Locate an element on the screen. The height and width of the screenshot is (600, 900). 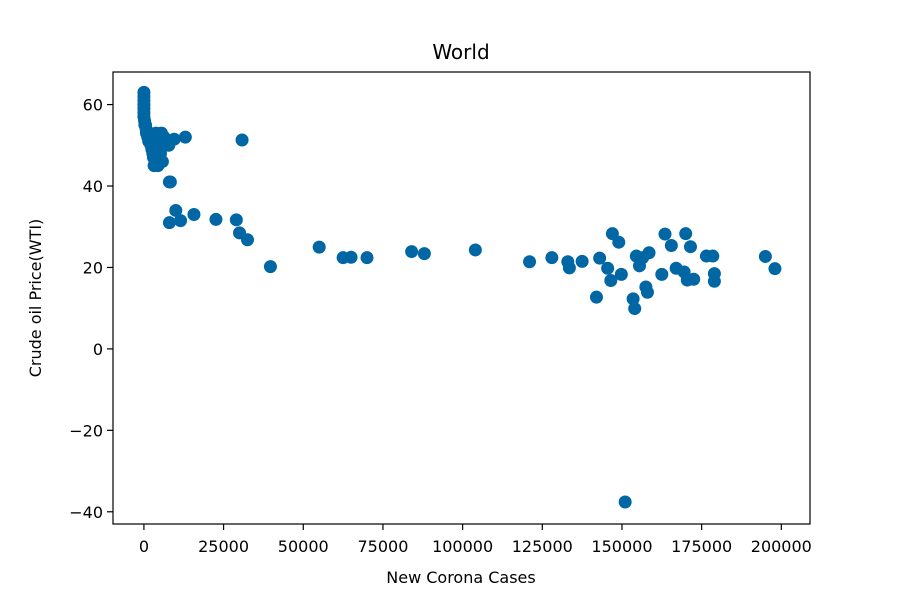
x-axis-label: New Corona Cases is located at coordinates (460, 577).